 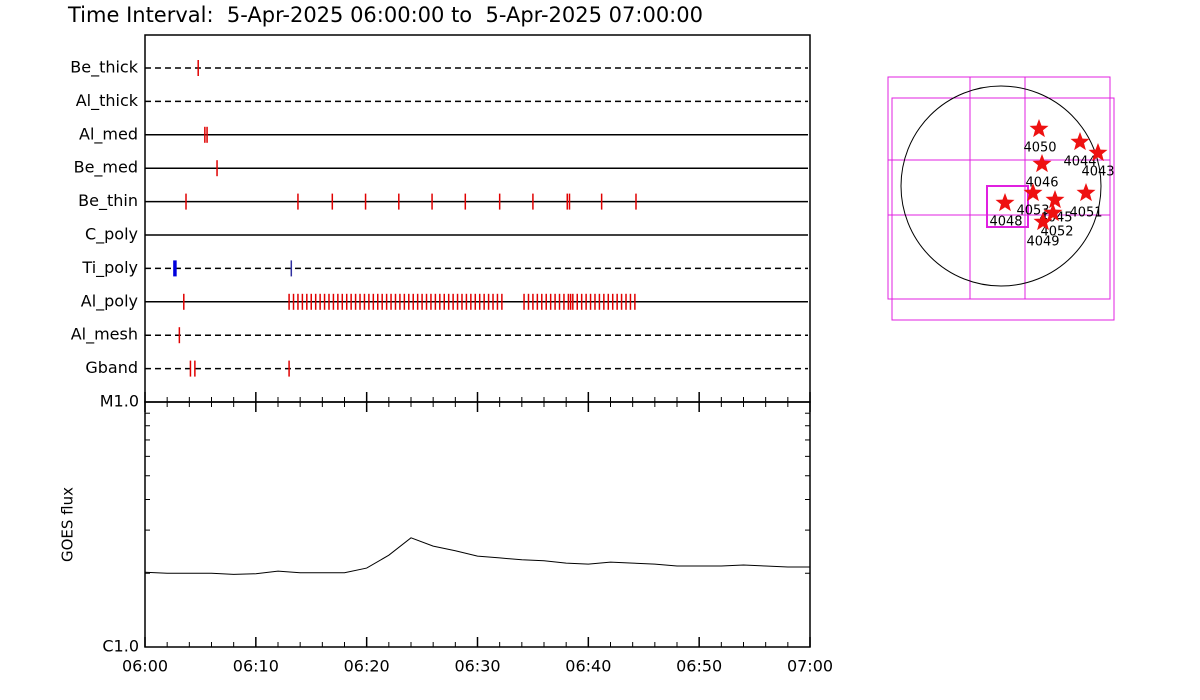 What do you see at coordinates (1032, 211) in the screenshot?
I see `region-label: 4053` at bounding box center [1032, 211].